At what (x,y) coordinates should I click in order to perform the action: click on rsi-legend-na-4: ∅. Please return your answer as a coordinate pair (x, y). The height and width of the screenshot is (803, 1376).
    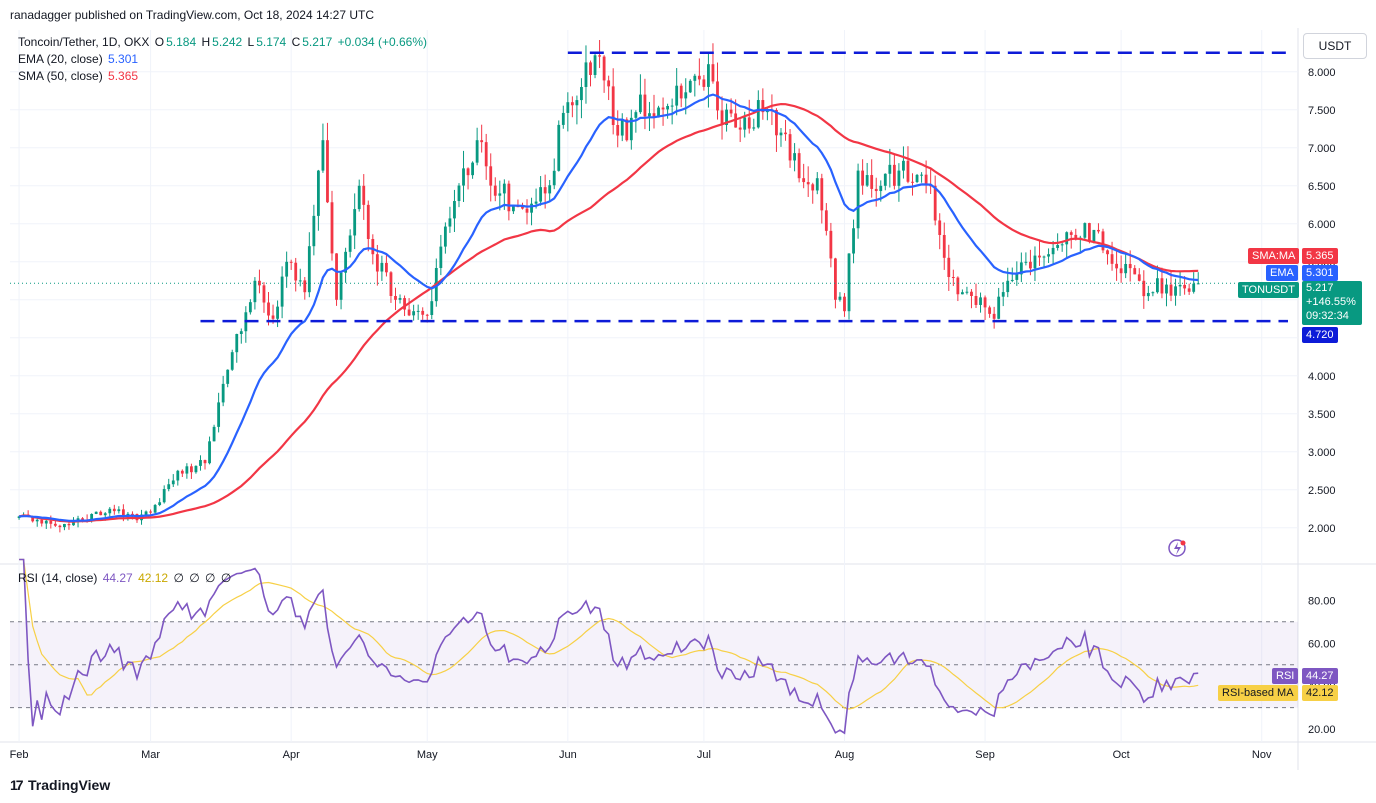
    Looking at the image, I should click on (226, 578).